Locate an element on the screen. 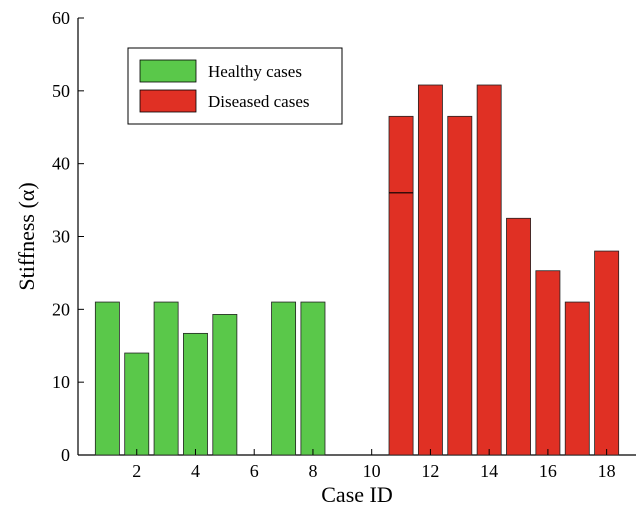  y-tick-label-0: 0 is located at coordinates (65, 455).